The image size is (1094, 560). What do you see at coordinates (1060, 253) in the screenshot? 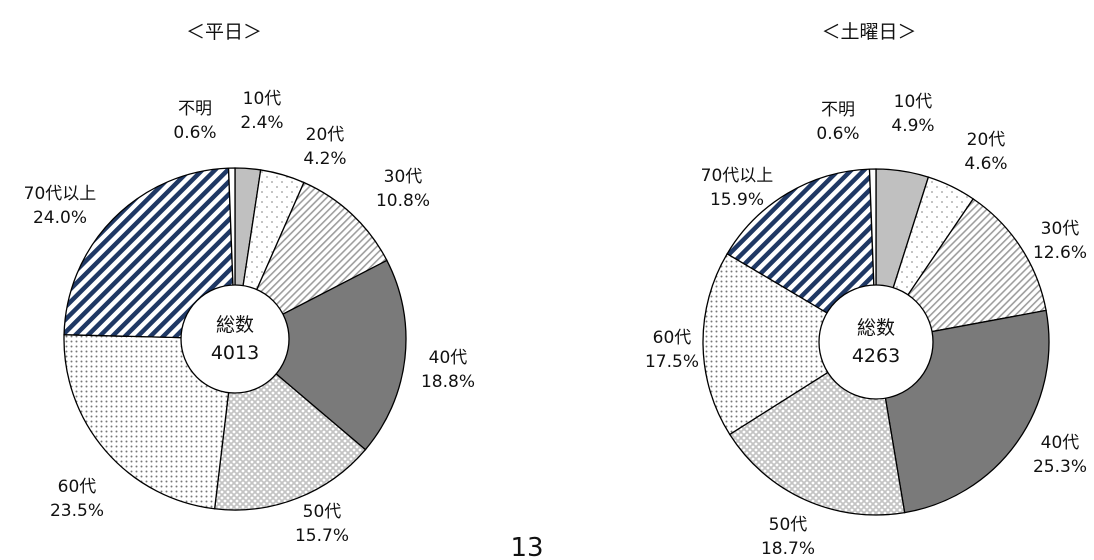
I see `slice-value-label: 12.6%` at bounding box center [1060, 253].